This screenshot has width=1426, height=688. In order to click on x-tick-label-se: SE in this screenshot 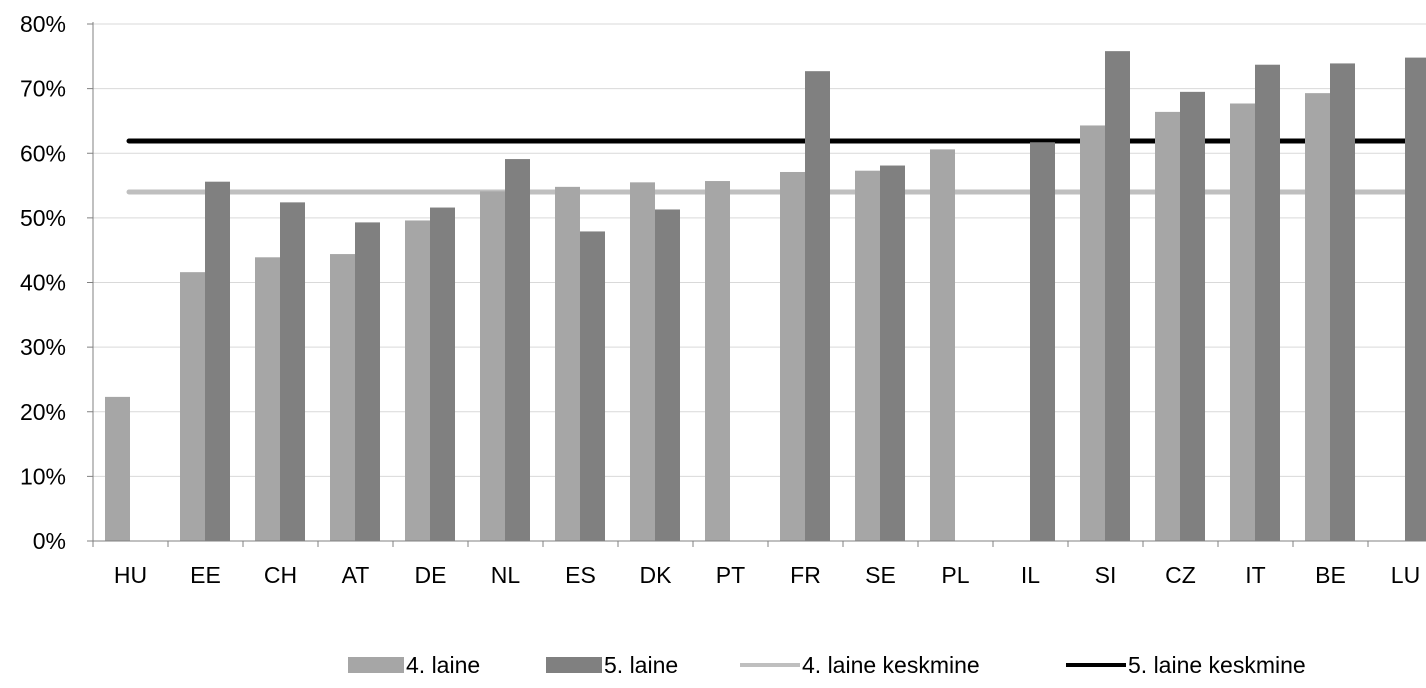, I will do `click(880, 575)`.